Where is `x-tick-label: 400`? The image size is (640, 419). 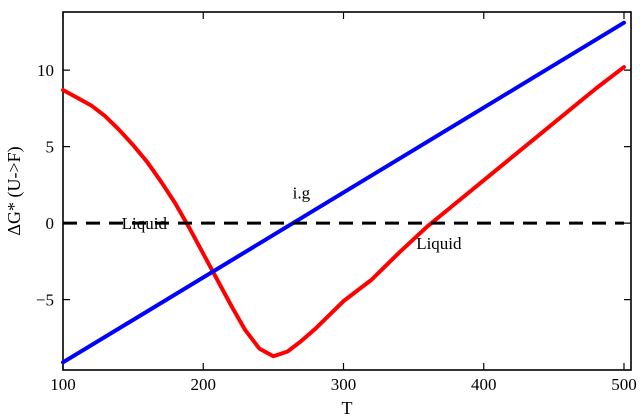 x-tick-label: 400 is located at coordinates (484, 384).